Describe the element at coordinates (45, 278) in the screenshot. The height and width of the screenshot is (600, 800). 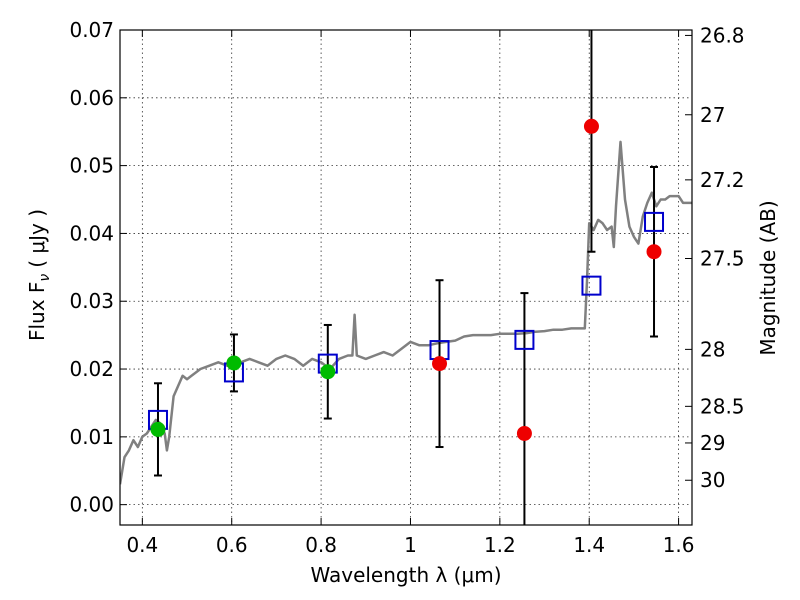
I see `y-axis-label-sub: ν` at that location.